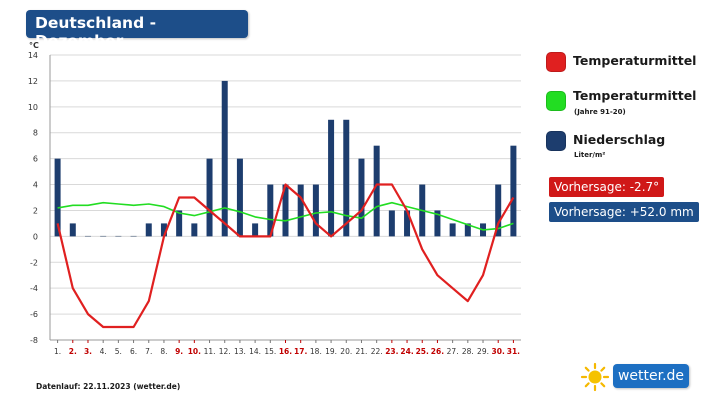 The width and height of the screenshot is (717, 403). What do you see at coordinates (377, 351) in the screenshot?
I see `x-tick-label: 22.` at bounding box center [377, 351].